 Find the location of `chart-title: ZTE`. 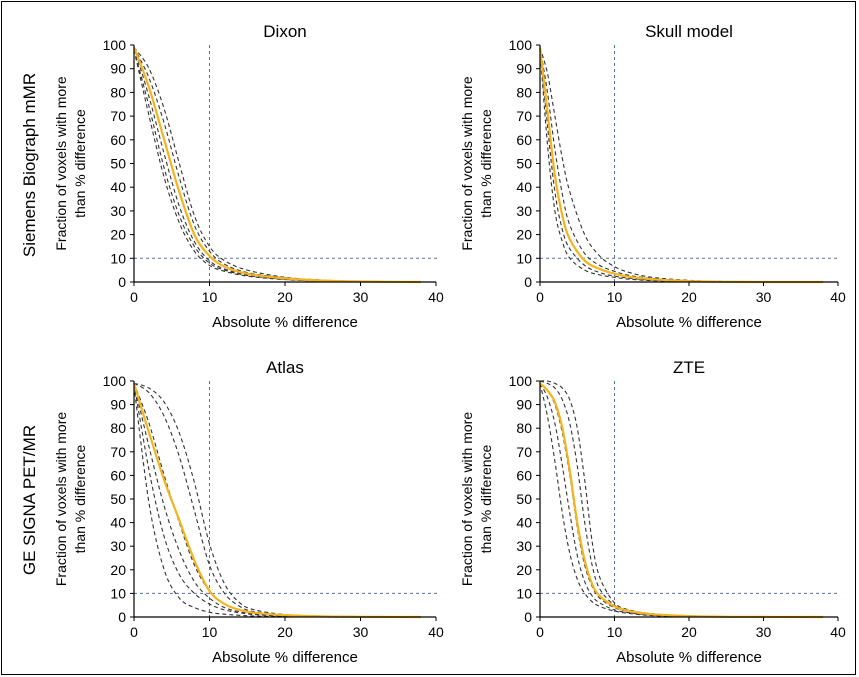

chart-title: ZTE is located at coordinates (689, 367).